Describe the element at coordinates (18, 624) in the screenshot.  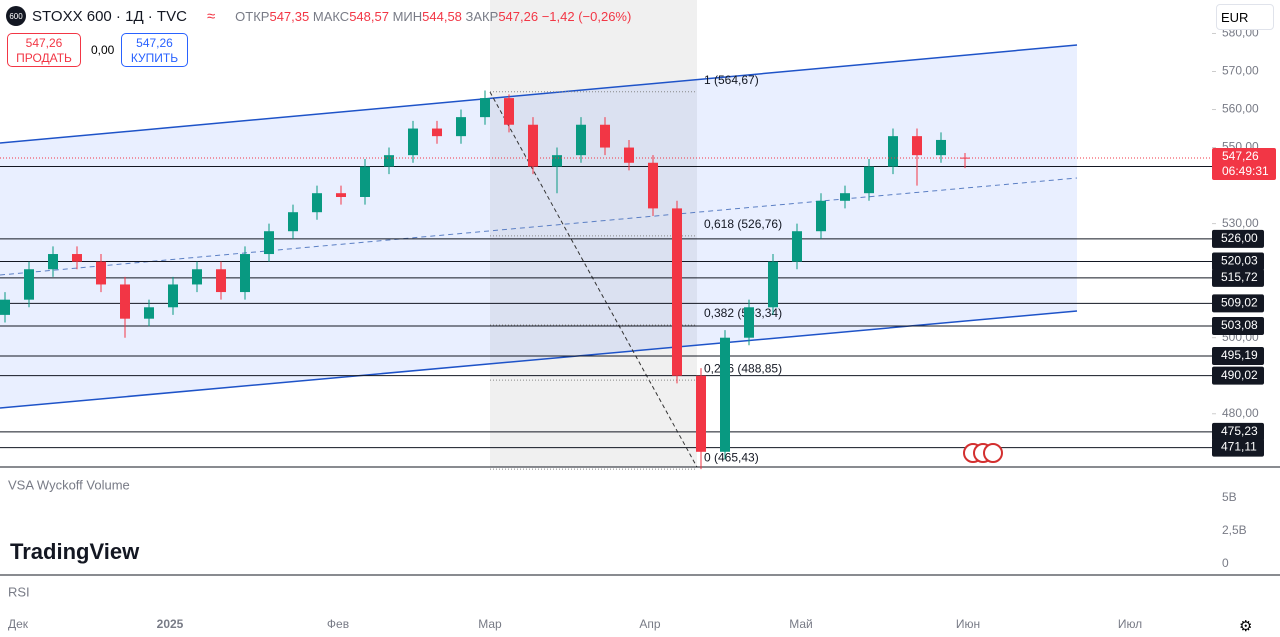
I see `x-tick-label: Дек` at that location.